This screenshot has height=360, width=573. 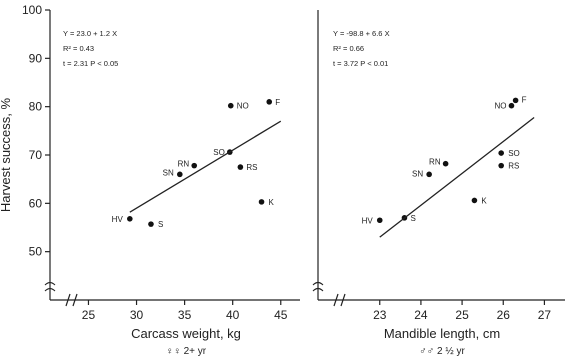 I want to click on right-x-ticks: 23 24 25 26 27, so click(x=432, y=301).